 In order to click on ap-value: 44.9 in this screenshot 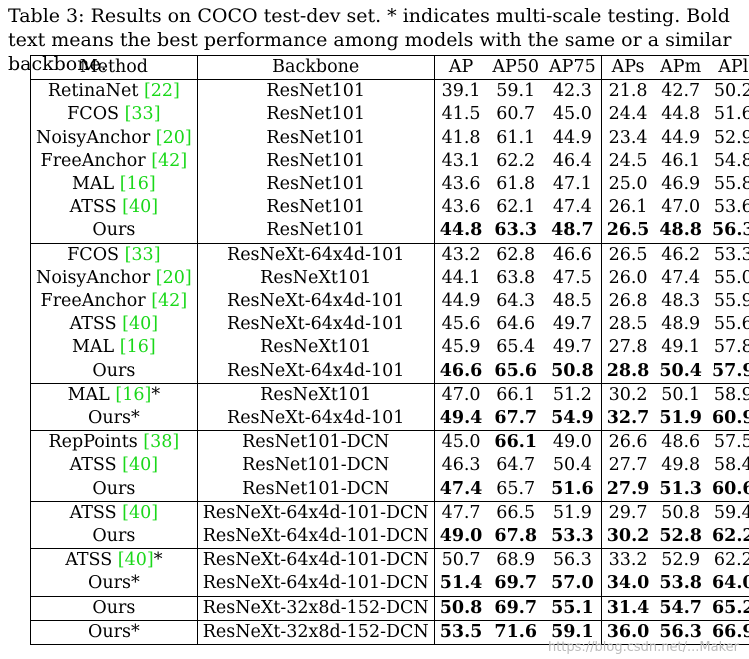, I will do `click(461, 301)`.